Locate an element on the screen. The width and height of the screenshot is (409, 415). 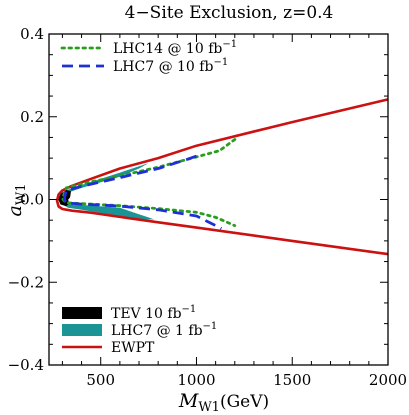
legend-label-lhc7_1: LHC7 @ 1 fb−1 is located at coordinates (164, 330).